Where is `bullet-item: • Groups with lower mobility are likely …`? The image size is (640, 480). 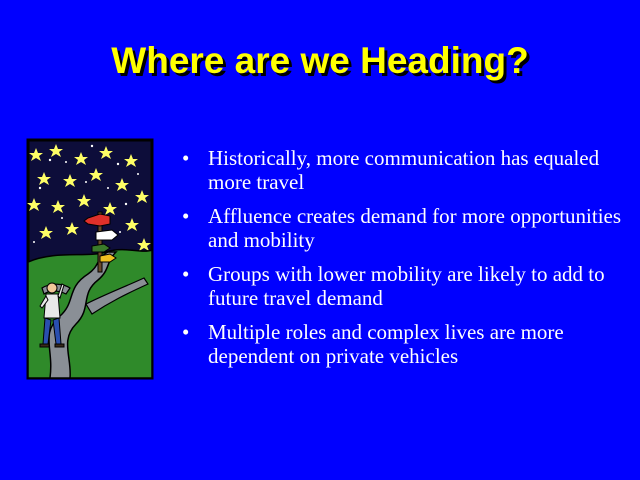
bullet-item: • Groups with lower mobility are likely … is located at coordinates (402, 286).